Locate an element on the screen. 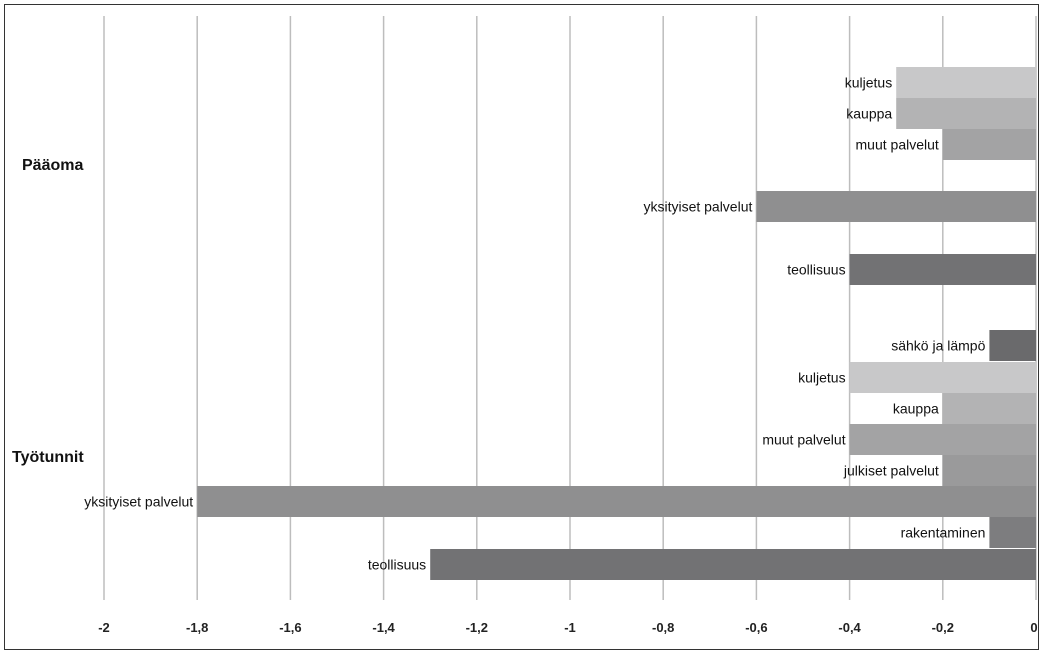  group-label-tyotunnit: Työtunnit is located at coordinates (48, 457).